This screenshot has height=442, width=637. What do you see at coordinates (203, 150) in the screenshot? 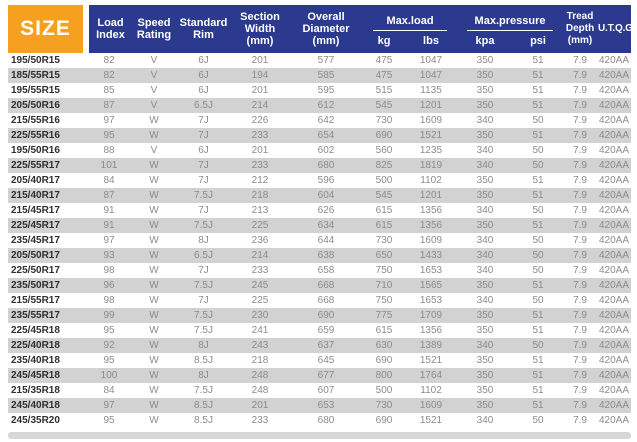
I see `value-cell: 6J` at bounding box center [203, 150].